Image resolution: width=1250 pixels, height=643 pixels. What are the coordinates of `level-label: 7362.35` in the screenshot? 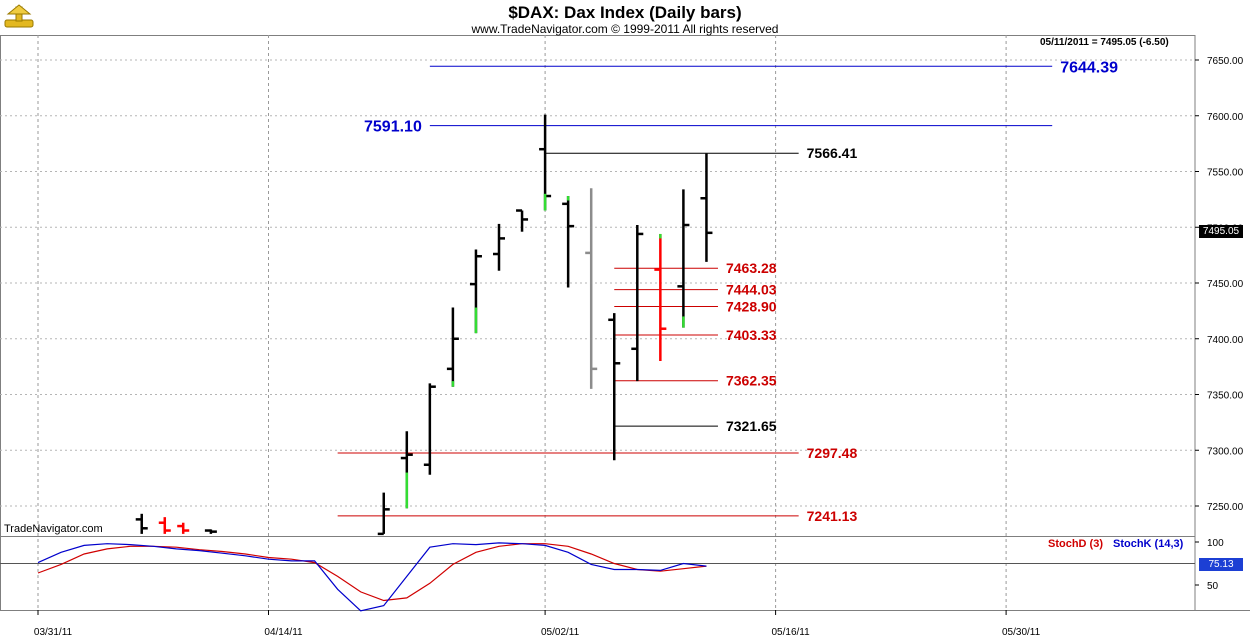 It's located at (751, 381).